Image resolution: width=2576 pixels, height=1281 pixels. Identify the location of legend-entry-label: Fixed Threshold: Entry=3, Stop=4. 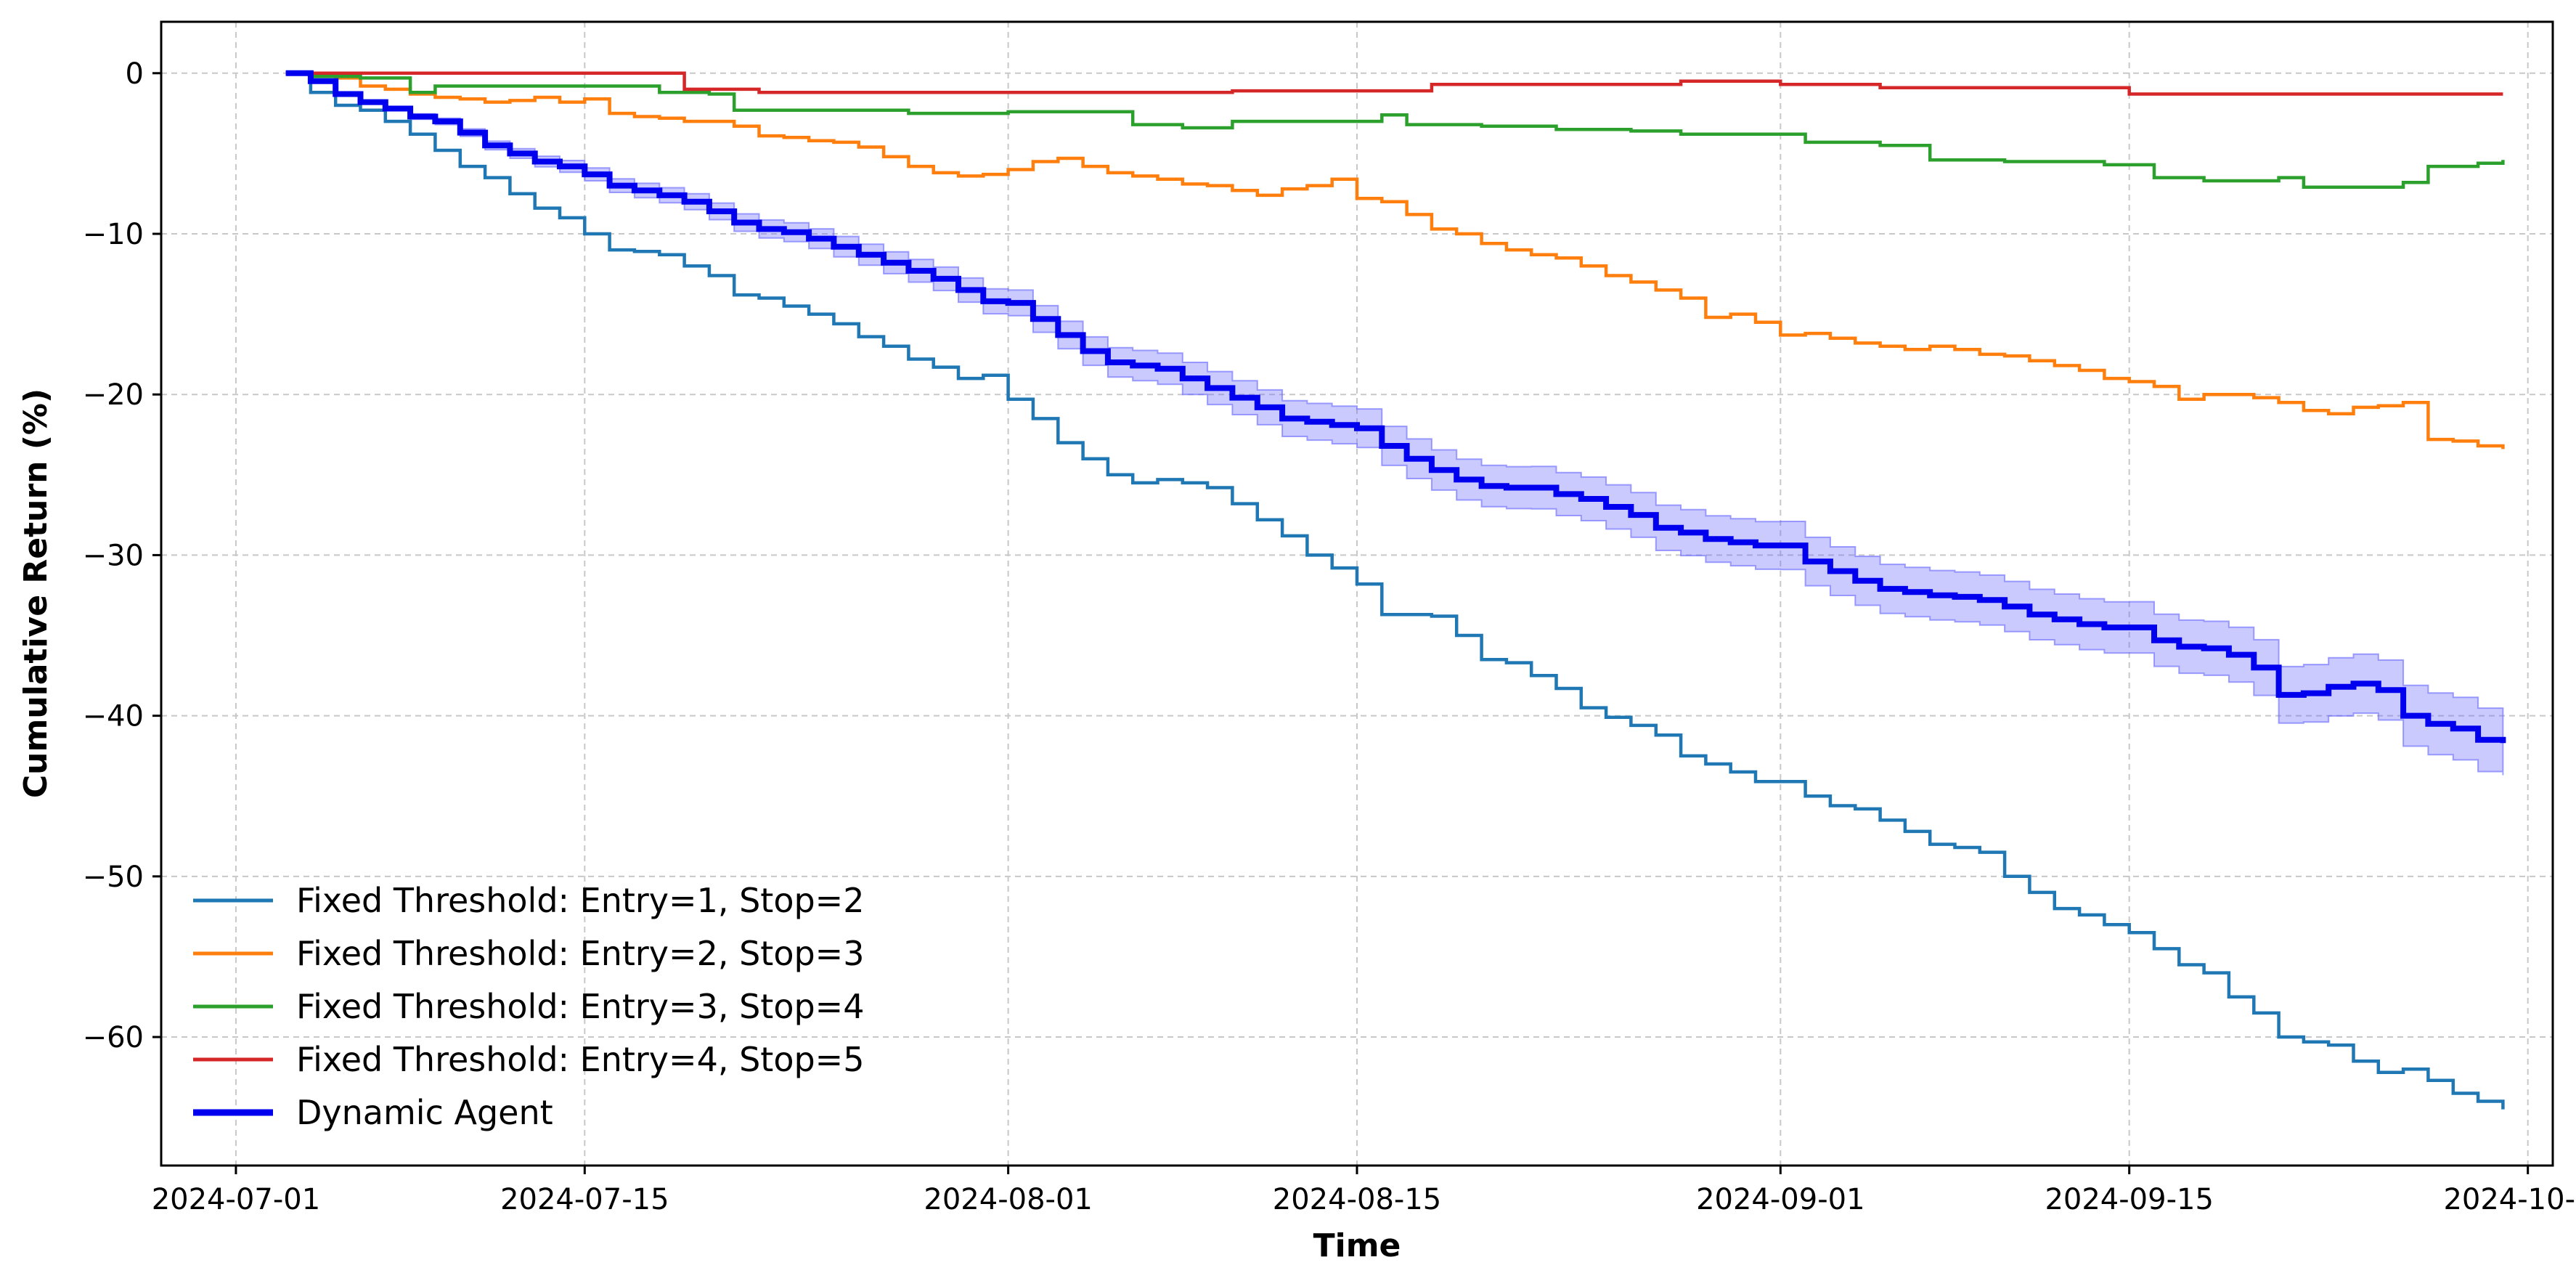
(580, 1006).